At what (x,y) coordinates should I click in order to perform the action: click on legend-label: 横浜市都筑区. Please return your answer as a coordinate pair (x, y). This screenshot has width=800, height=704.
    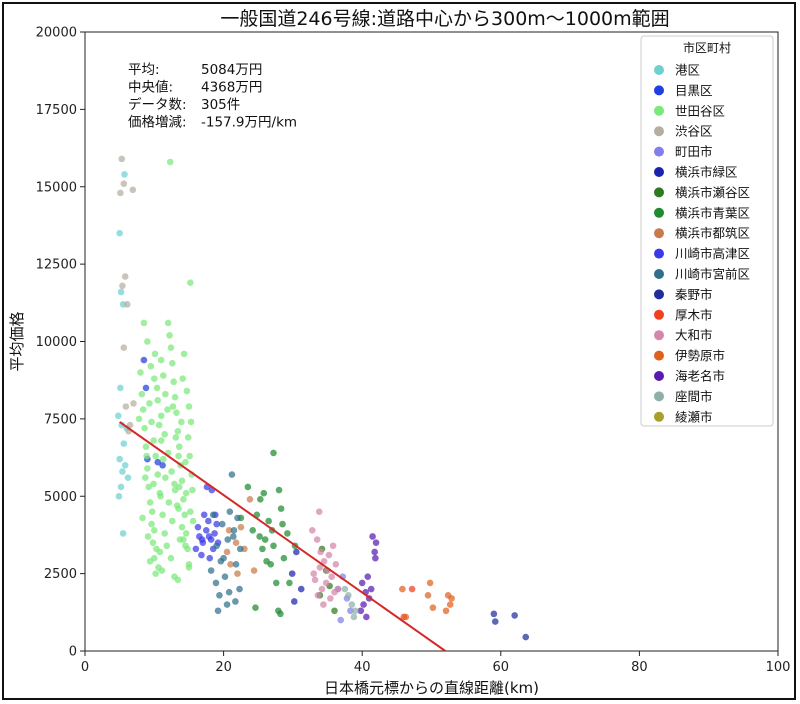
    Looking at the image, I should click on (712, 233).